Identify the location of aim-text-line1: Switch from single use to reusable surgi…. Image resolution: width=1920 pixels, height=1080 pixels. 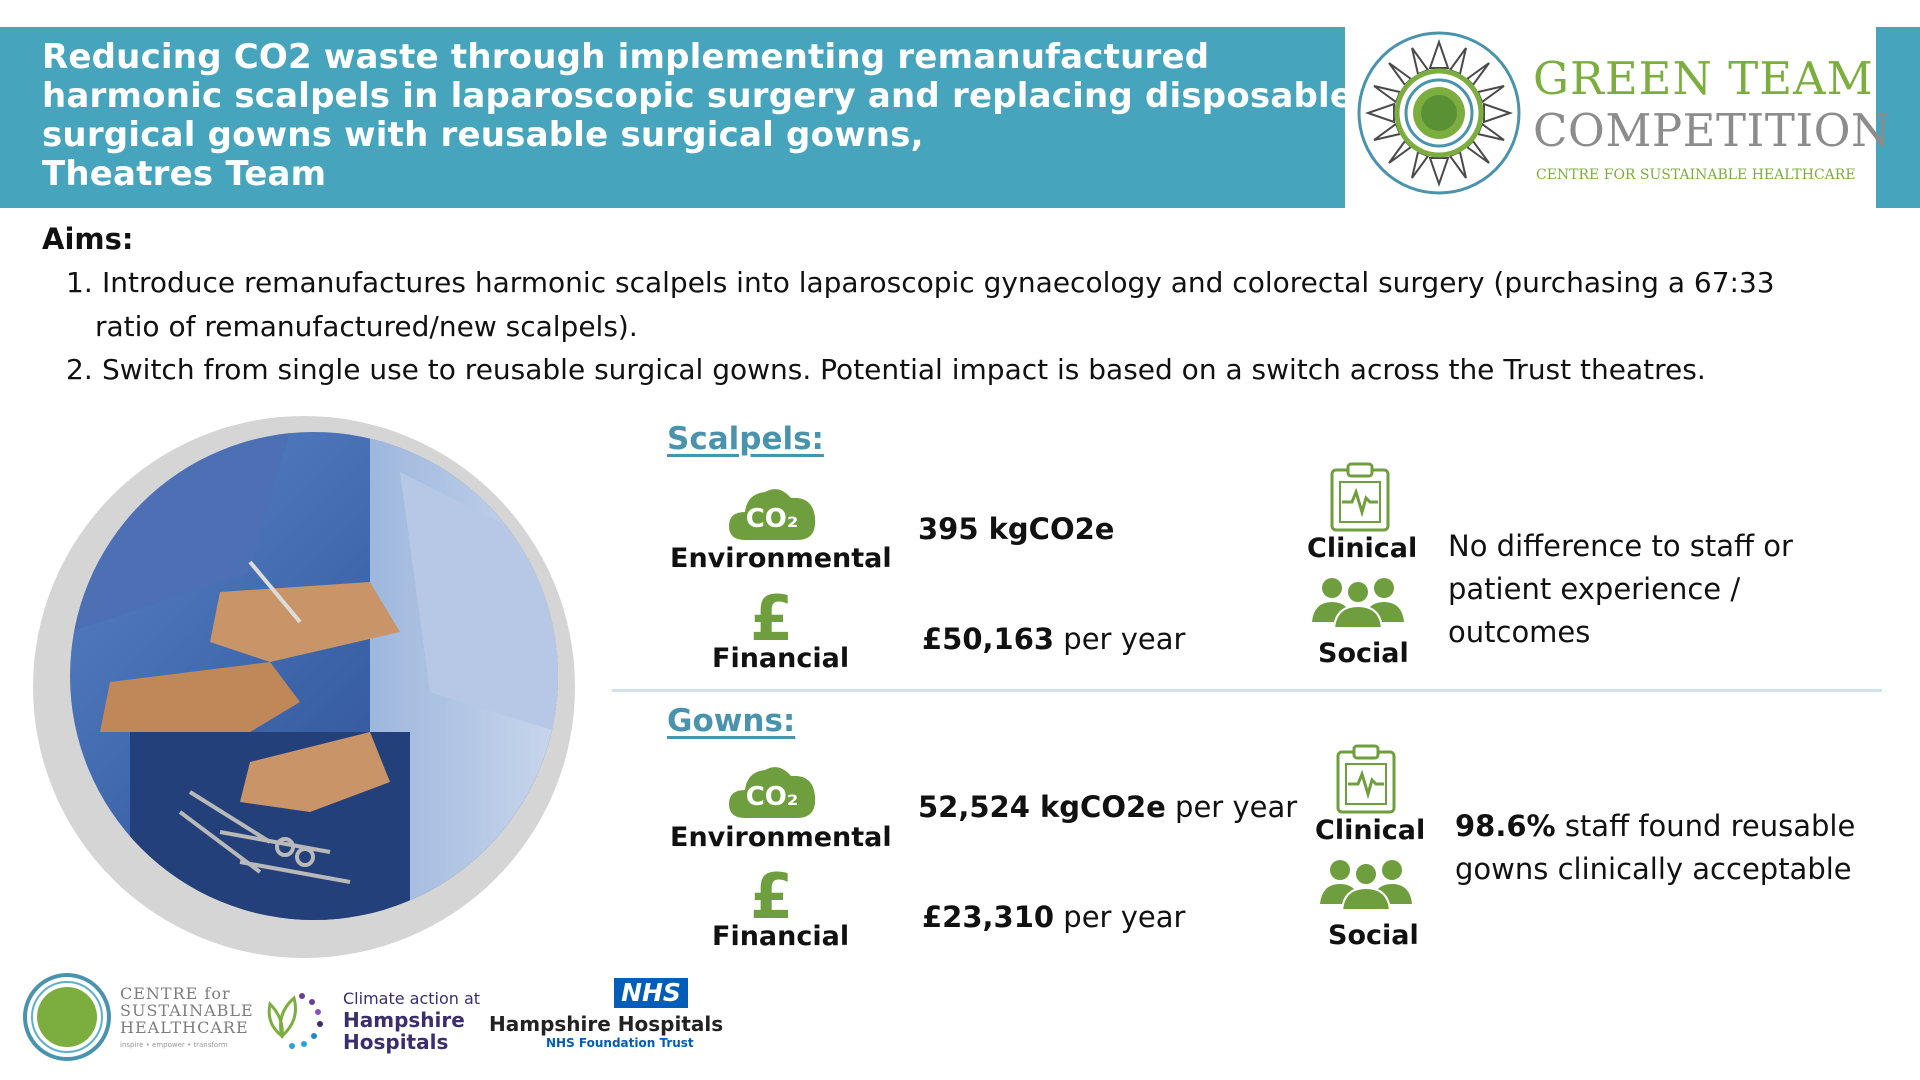
(904, 369).